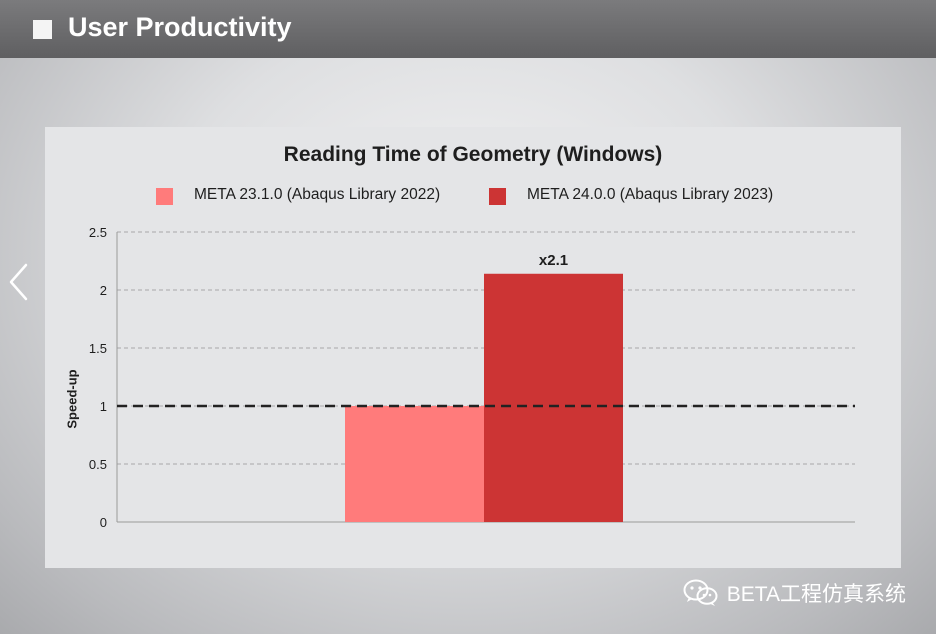 The height and width of the screenshot is (634, 936). I want to click on legend-label-series-1: META 23.1.0 (Abaqus Library 2022), so click(317, 194).